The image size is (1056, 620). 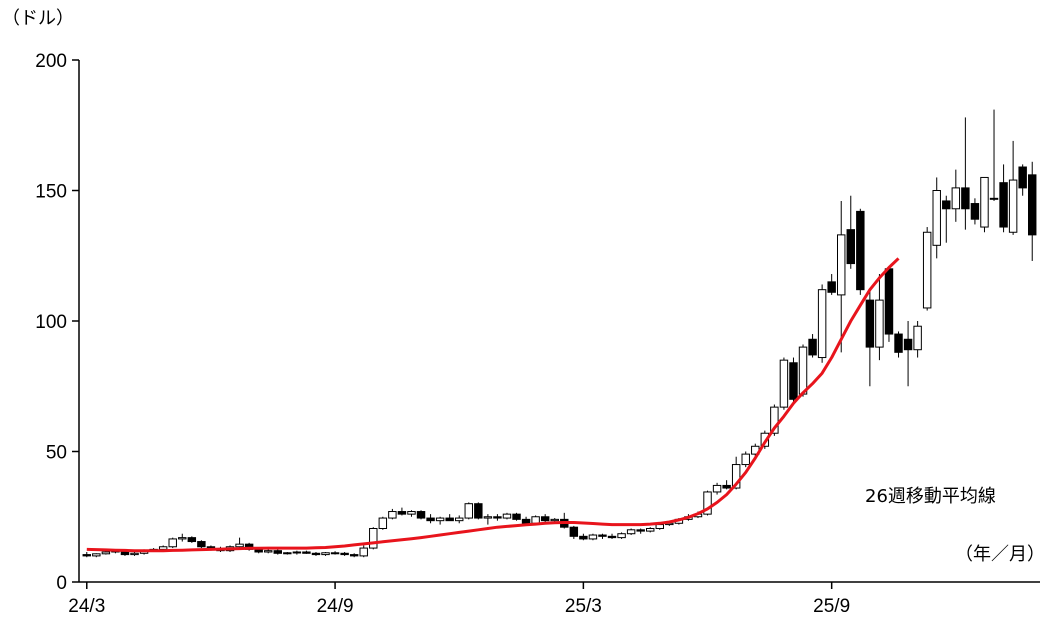 What do you see at coordinates (86, 606) in the screenshot?
I see `x-tick-label: 24/3` at bounding box center [86, 606].